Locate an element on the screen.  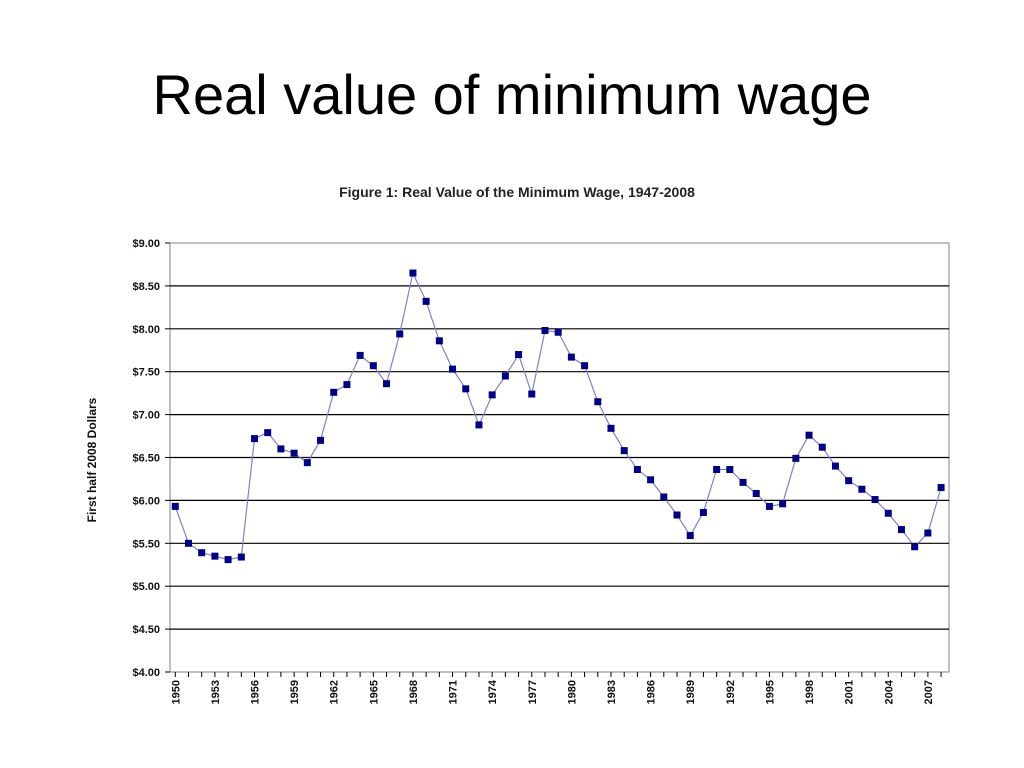
x-tick-label: 1968 is located at coordinates (414, 692).